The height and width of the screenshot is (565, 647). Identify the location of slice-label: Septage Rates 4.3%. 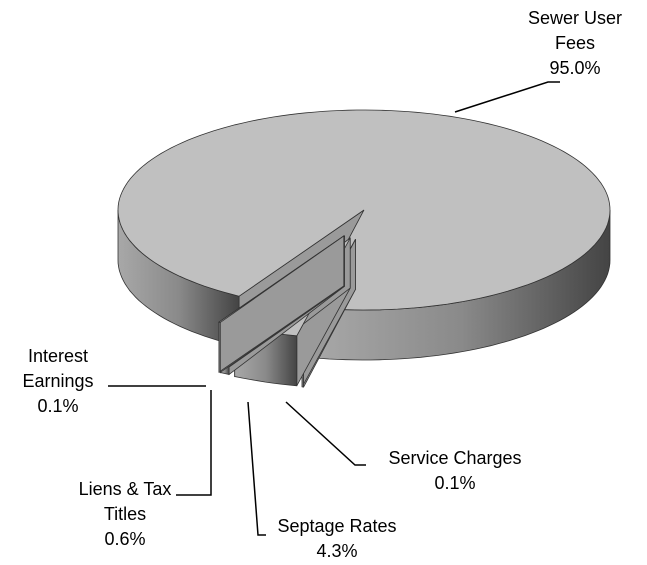
(337, 539).